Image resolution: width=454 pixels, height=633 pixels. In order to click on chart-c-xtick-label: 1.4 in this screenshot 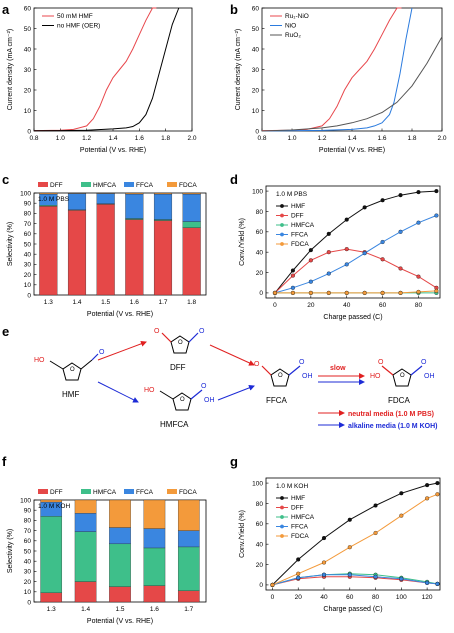, I will do `click(76, 302)`.